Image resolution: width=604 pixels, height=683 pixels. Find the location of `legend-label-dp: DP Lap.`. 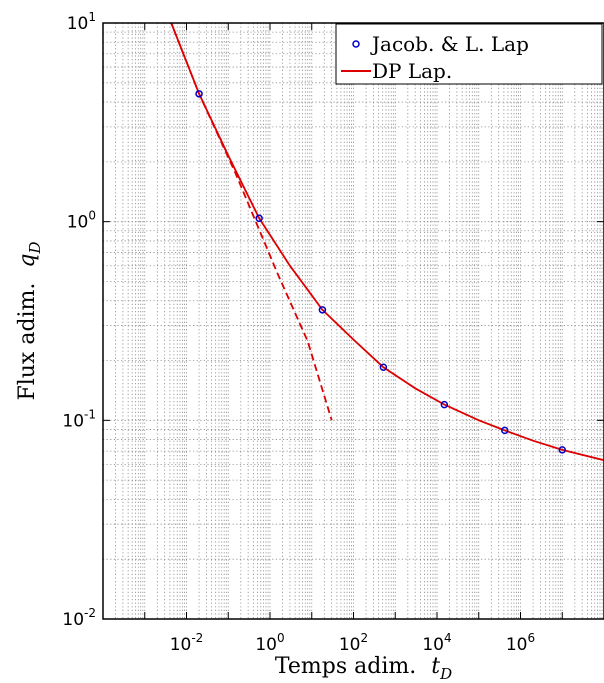

legend-label-dp: DP Lap. is located at coordinates (412, 71).